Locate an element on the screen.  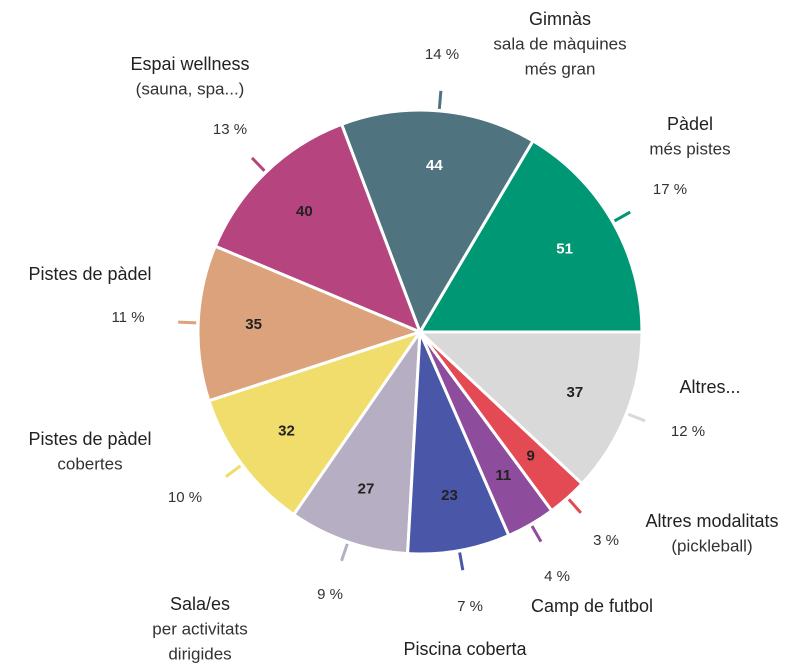
category-label: Espai wellness is located at coordinates (189, 64).